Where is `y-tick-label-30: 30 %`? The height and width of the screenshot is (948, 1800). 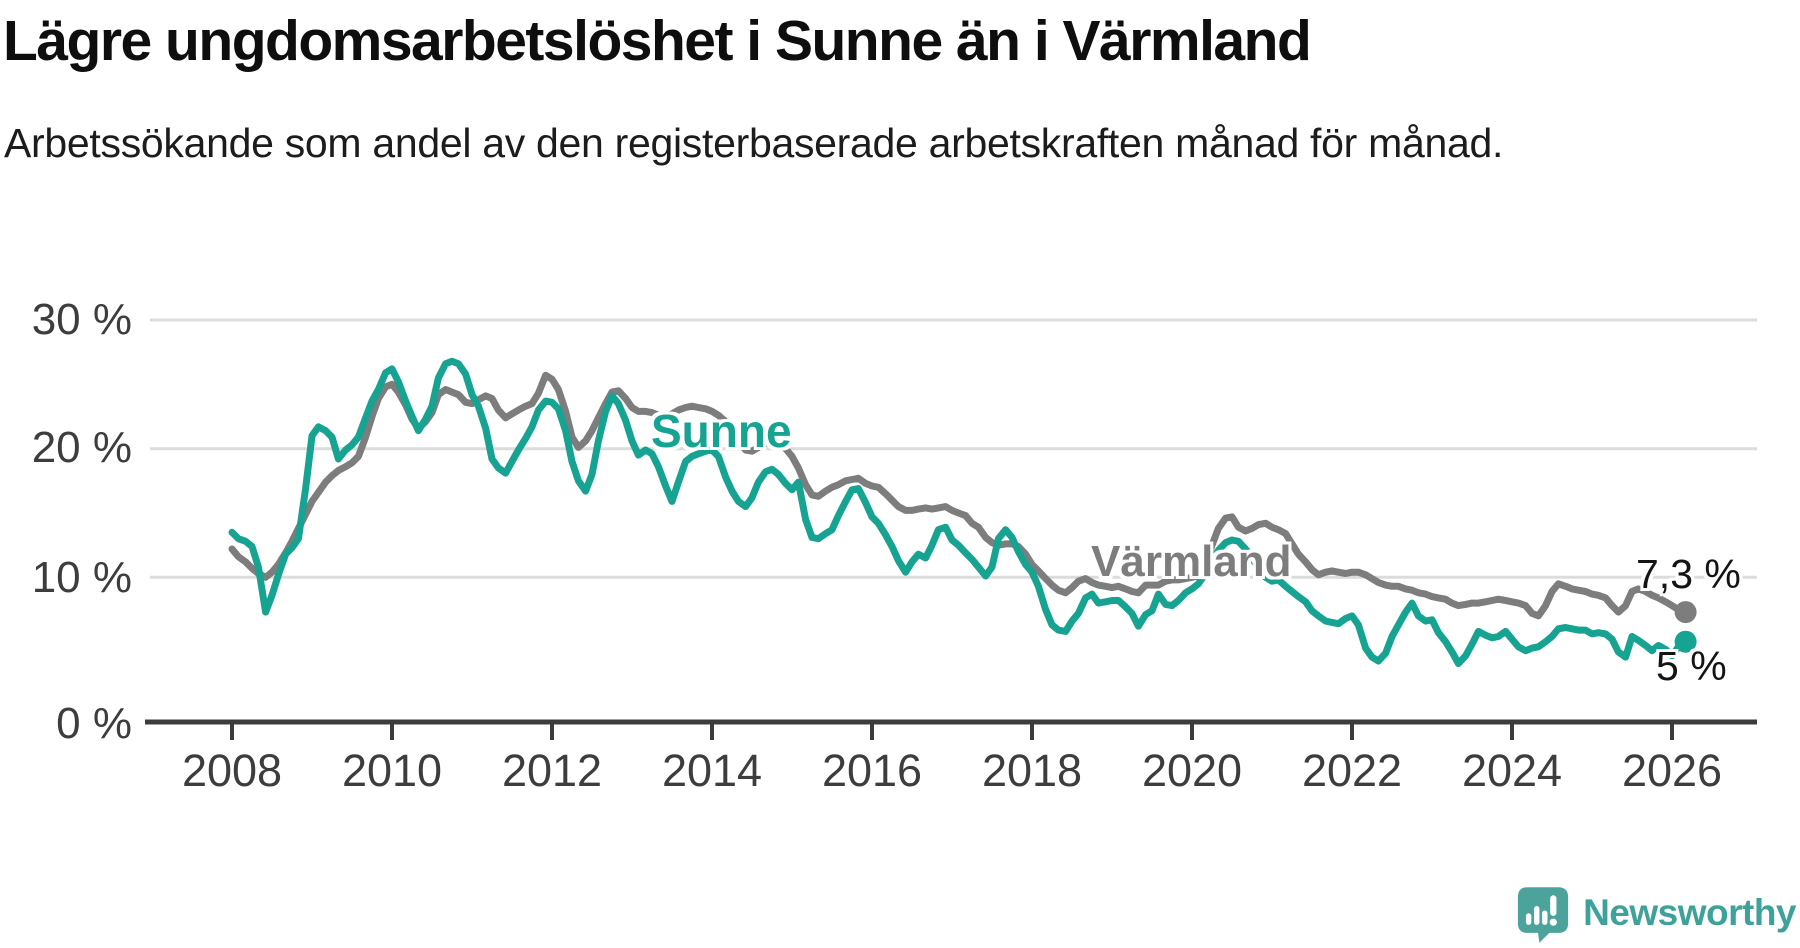
y-tick-label-30: 30 % is located at coordinates (81, 319).